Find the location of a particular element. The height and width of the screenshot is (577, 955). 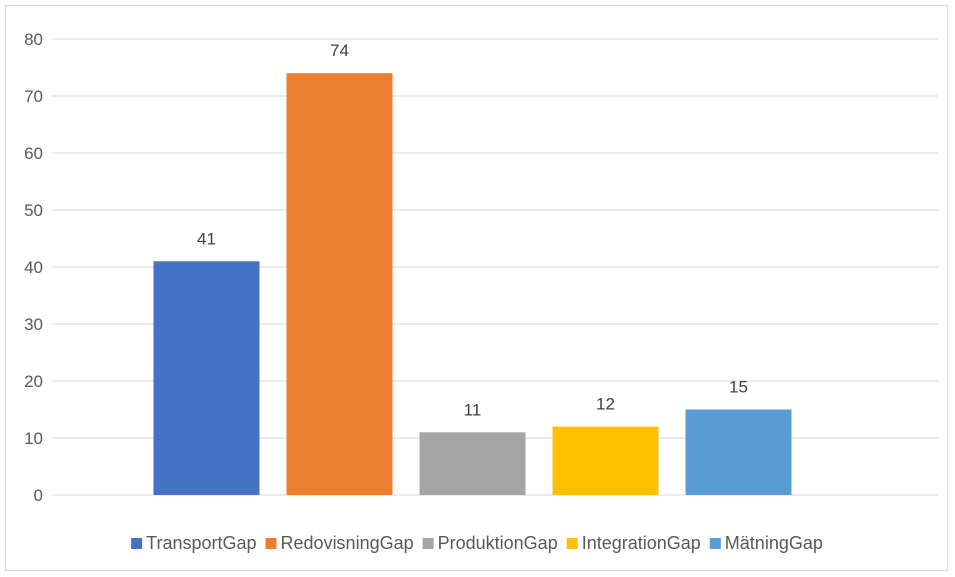

legend-swatch-transportgap is located at coordinates (137, 543).